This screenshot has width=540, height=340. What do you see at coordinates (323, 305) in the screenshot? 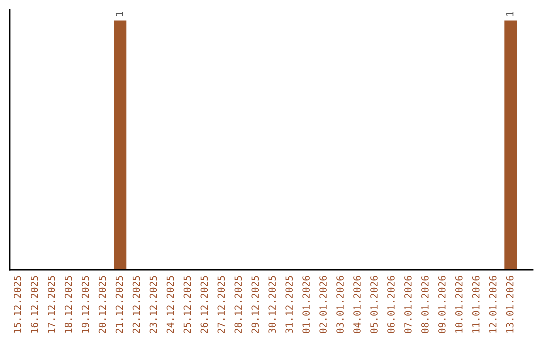
I see `x-tick-label: 02.01.2026` at bounding box center [323, 305].